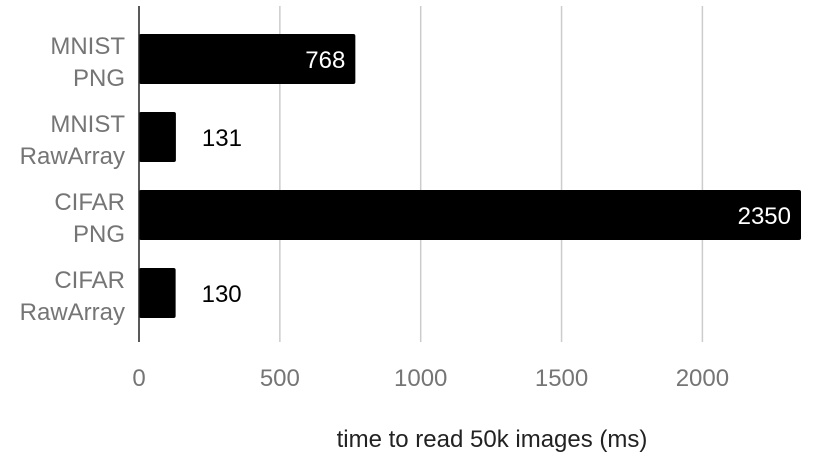 This screenshot has height=452, width=830. What do you see at coordinates (87, 46) in the screenshot?
I see `category-label-0-line-0: MNIST` at bounding box center [87, 46].